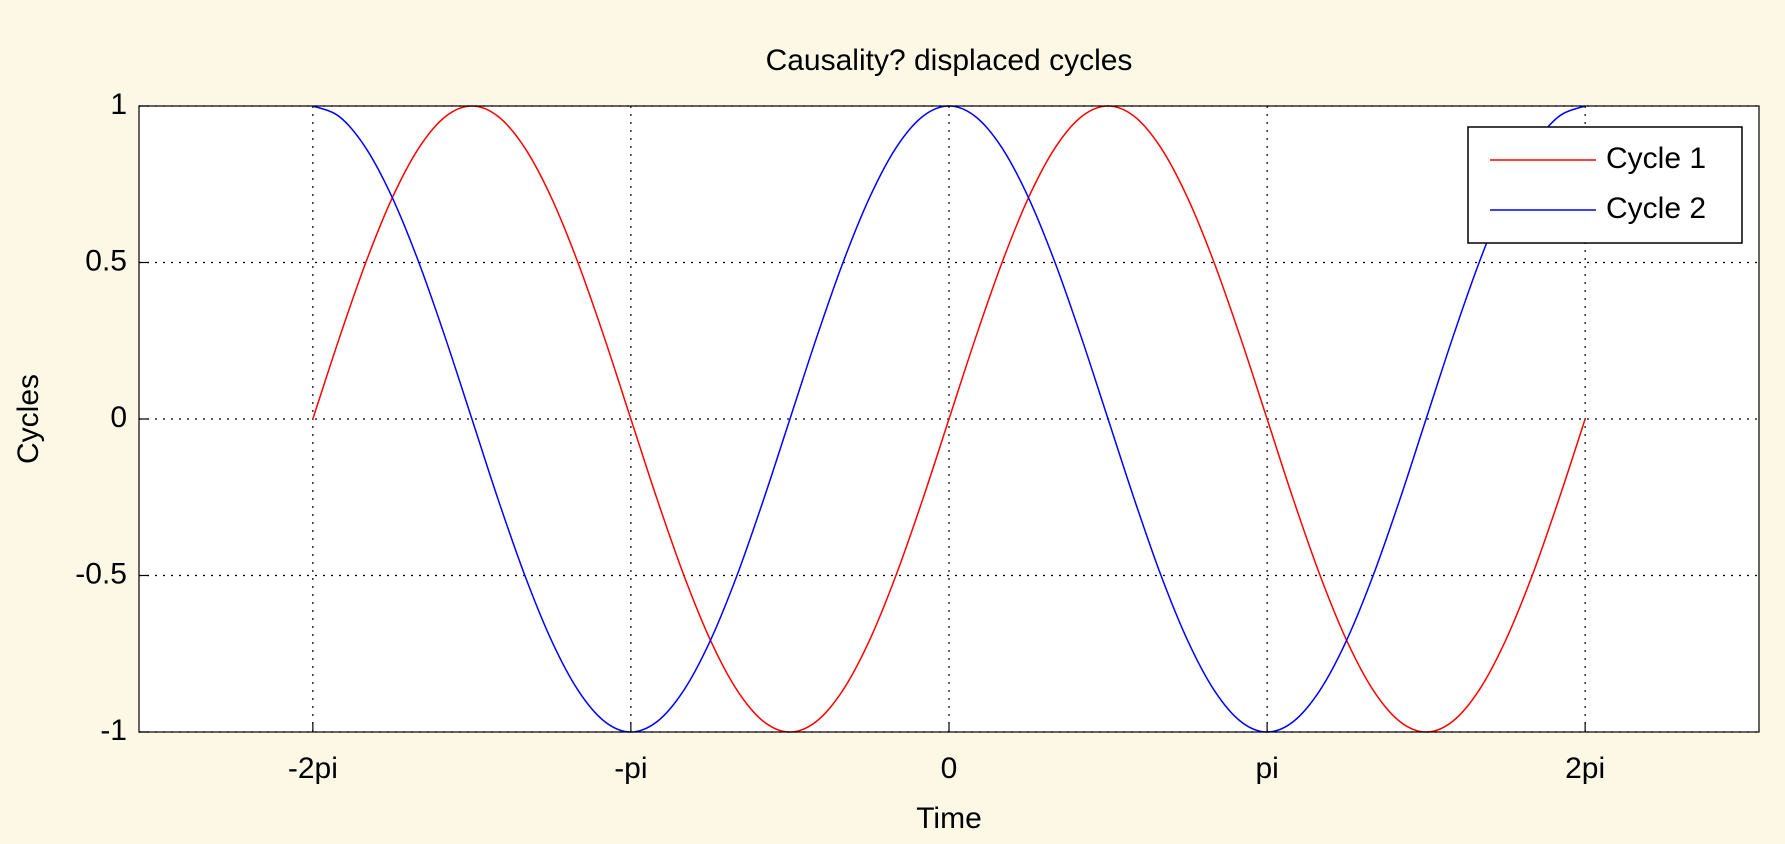  What do you see at coordinates (1585, 768) in the screenshot?
I see `x-tick-label: 2pi` at bounding box center [1585, 768].